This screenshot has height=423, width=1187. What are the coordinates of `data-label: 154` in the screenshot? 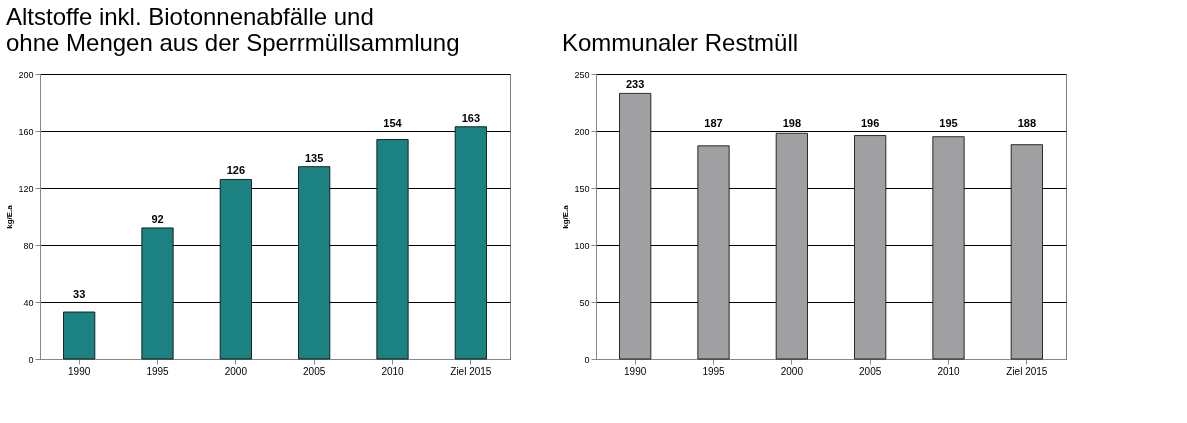 It's located at (393, 123).